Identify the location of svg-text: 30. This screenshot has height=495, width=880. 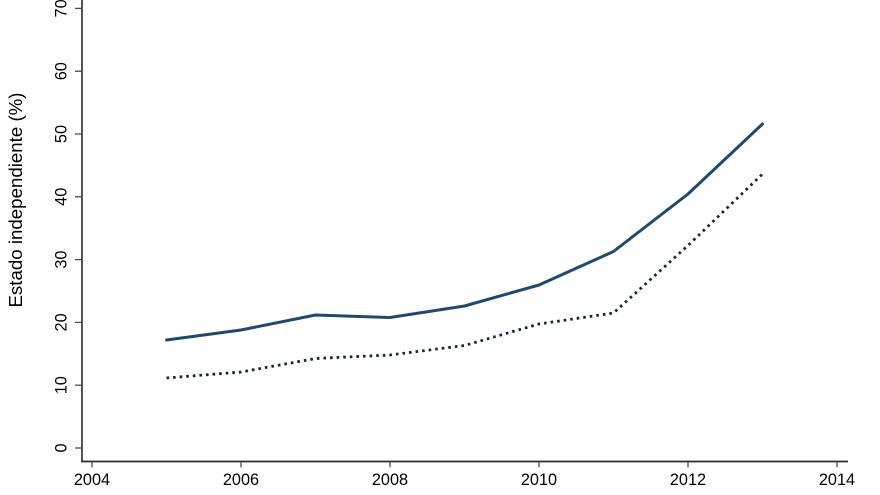
(62, 260).